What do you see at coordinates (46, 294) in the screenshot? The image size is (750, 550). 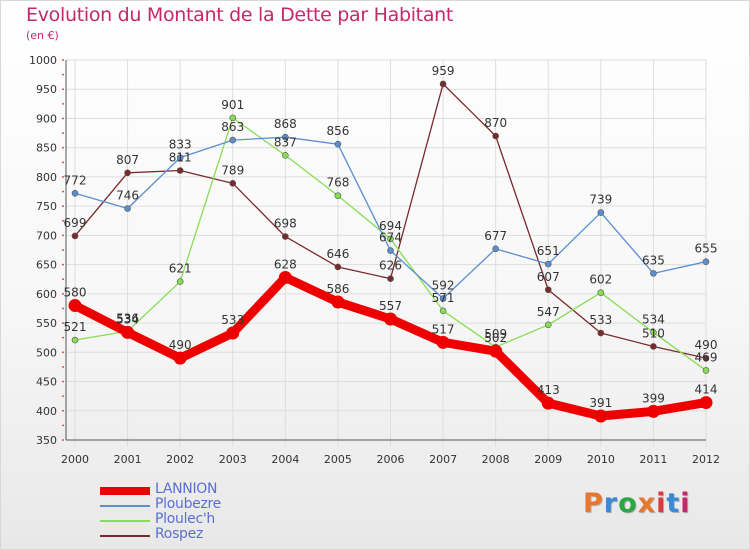 I see `y-tick-label: 600` at bounding box center [46, 294].